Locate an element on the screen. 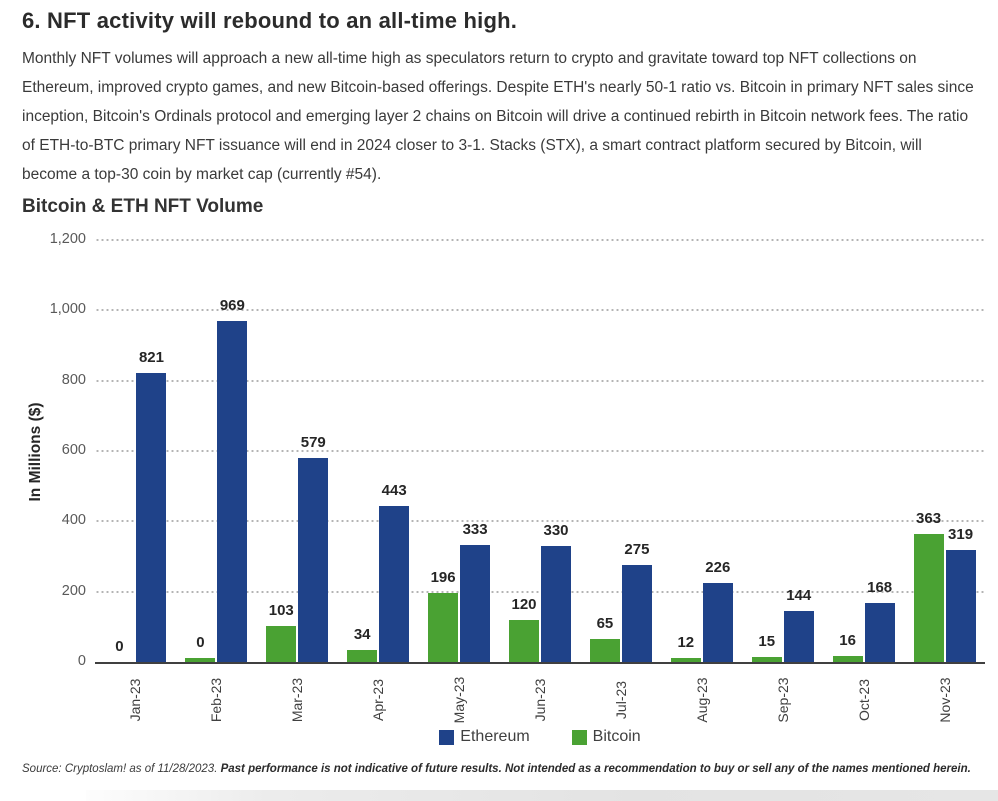  bar-value-label: 168 is located at coordinates (880, 587).